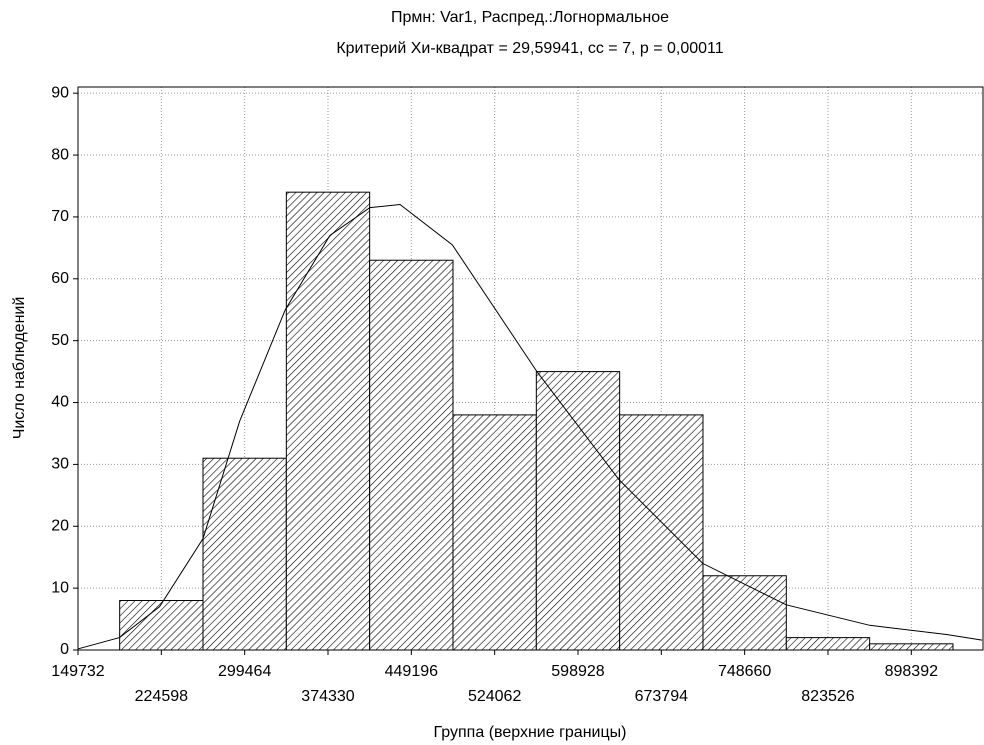 The width and height of the screenshot is (984, 745). What do you see at coordinates (60, 587) in the screenshot?
I see `y-tick-label: 10` at bounding box center [60, 587].